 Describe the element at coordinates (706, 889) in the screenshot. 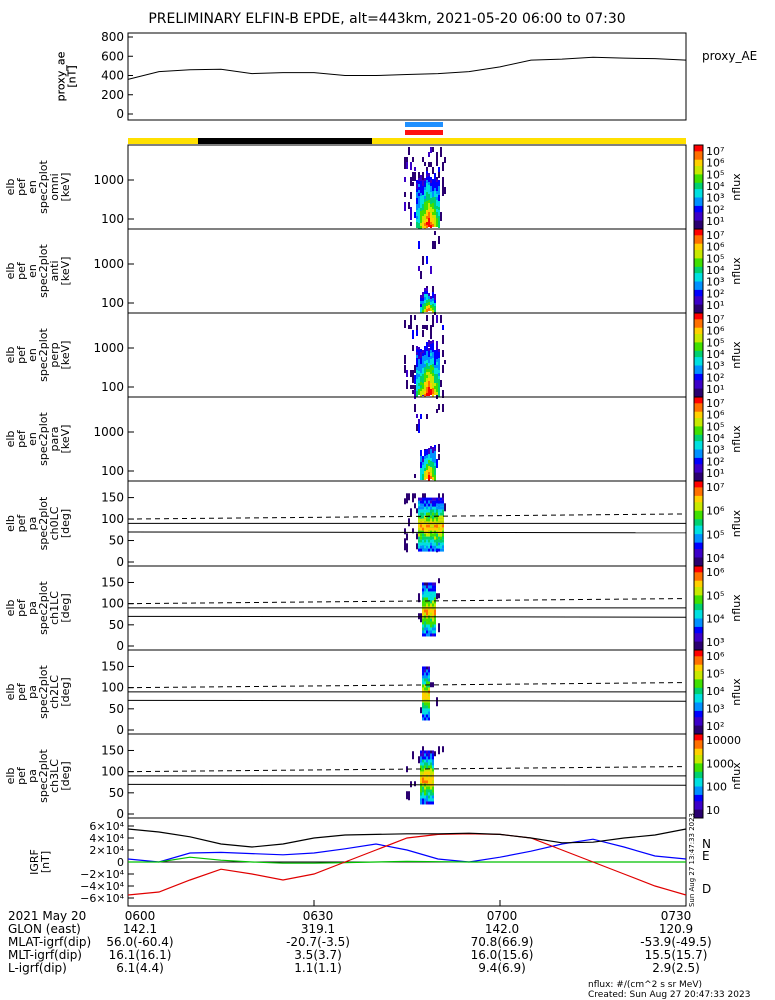

I see `series-legend: D` at that location.